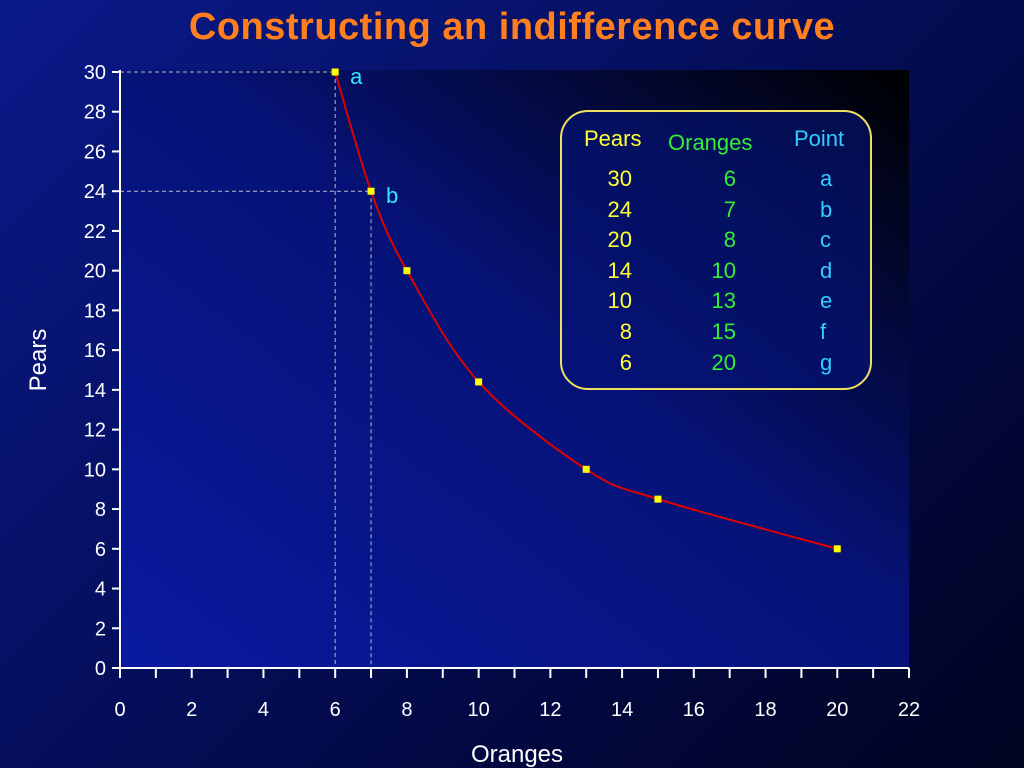 This screenshot has height=768, width=1024. I want to click on table-header-point: Point, so click(819, 138).